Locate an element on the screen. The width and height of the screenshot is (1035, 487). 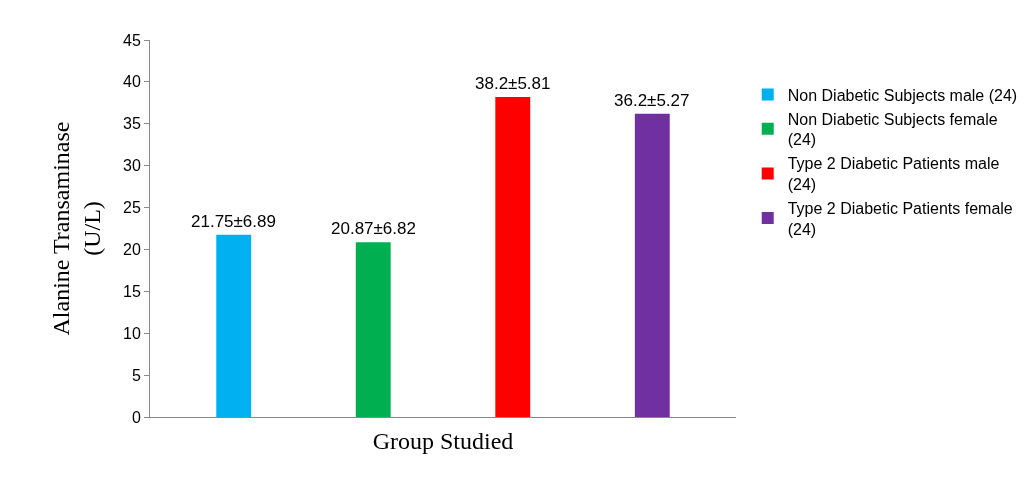
legend-label: Type 2 Diabetic Patients male (24) is located at coordinates (893, 174).